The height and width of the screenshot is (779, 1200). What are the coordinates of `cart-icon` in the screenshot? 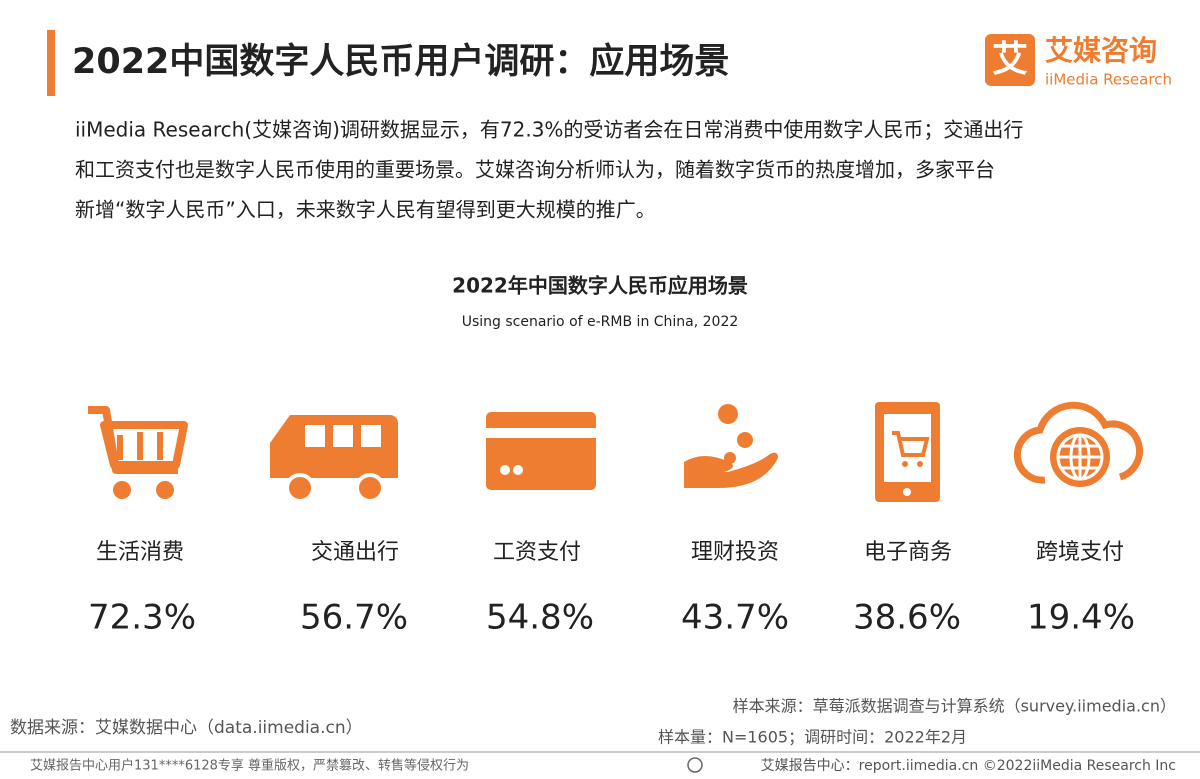 It's located at (138, 452).